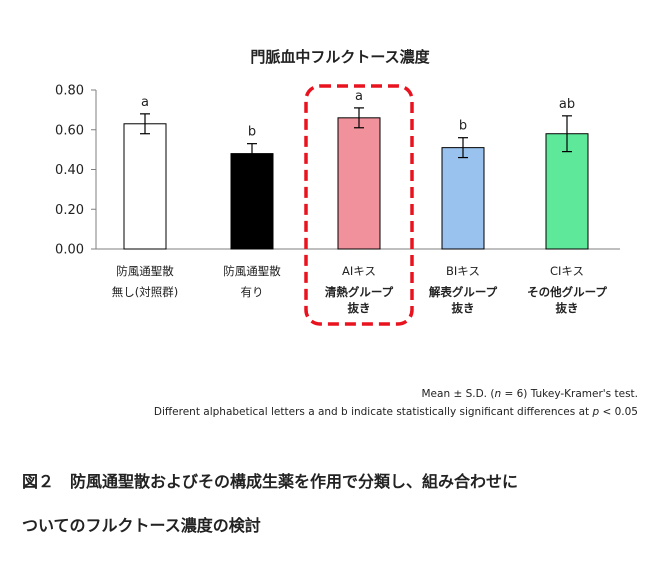 The width and height of the screenshot is (650, 564). Describe the element at coordinates (567, 104) in the screenshot. I see `significance-letter: ab` at that location.